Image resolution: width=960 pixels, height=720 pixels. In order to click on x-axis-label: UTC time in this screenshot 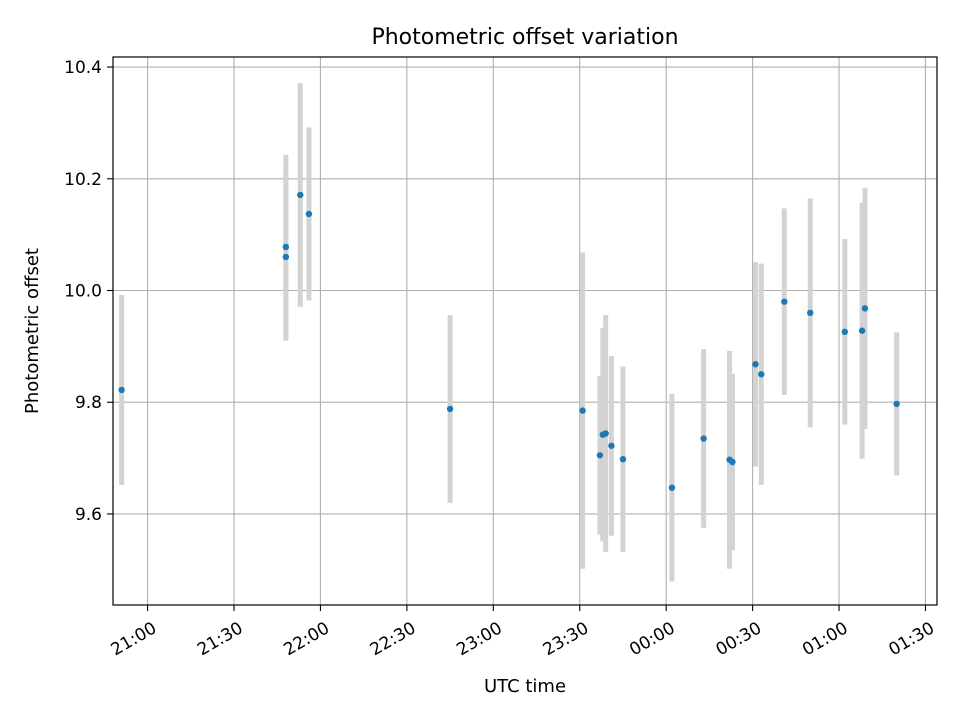, I will do `click(525, 686)`.